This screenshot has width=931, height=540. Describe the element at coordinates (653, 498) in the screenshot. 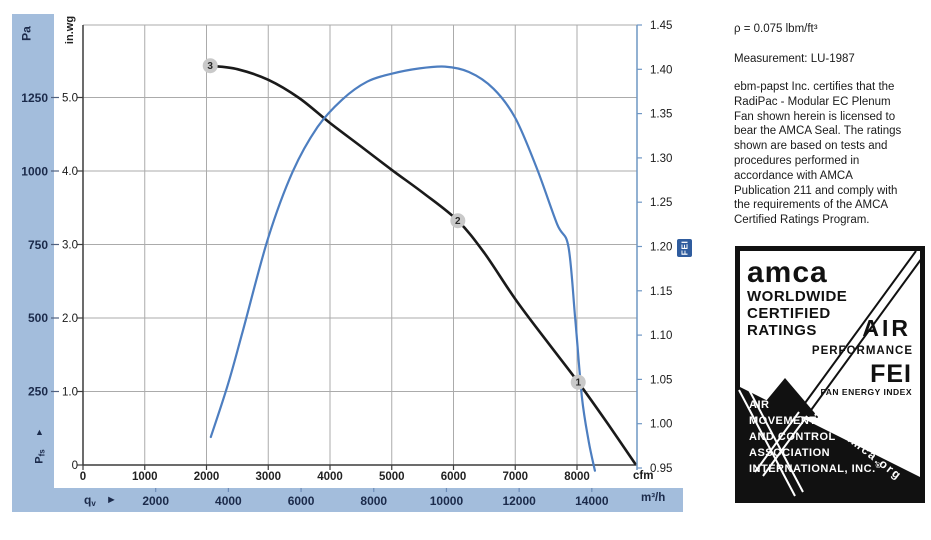

I see `m3h-unit-label: m³/h` at that location.